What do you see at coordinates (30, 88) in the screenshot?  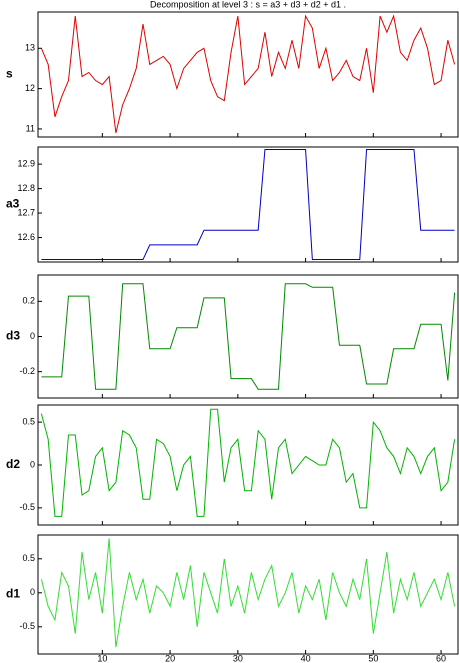 I see `y-tick-label: 12` at bounding box center [30, 88].